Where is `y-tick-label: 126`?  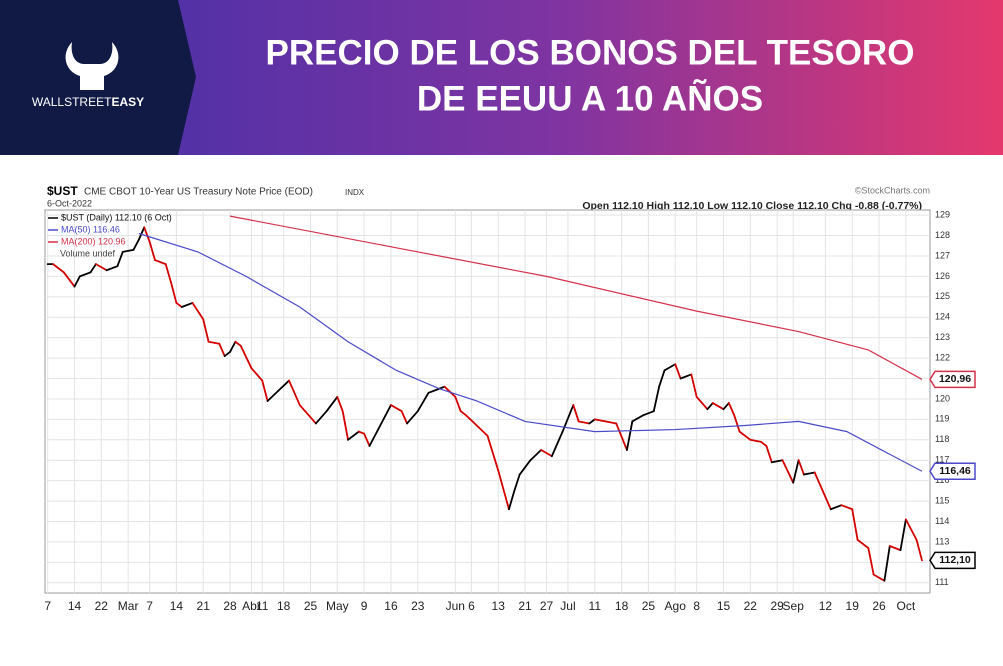
y-tick-label: 126 is located at coordinates (942, 276).